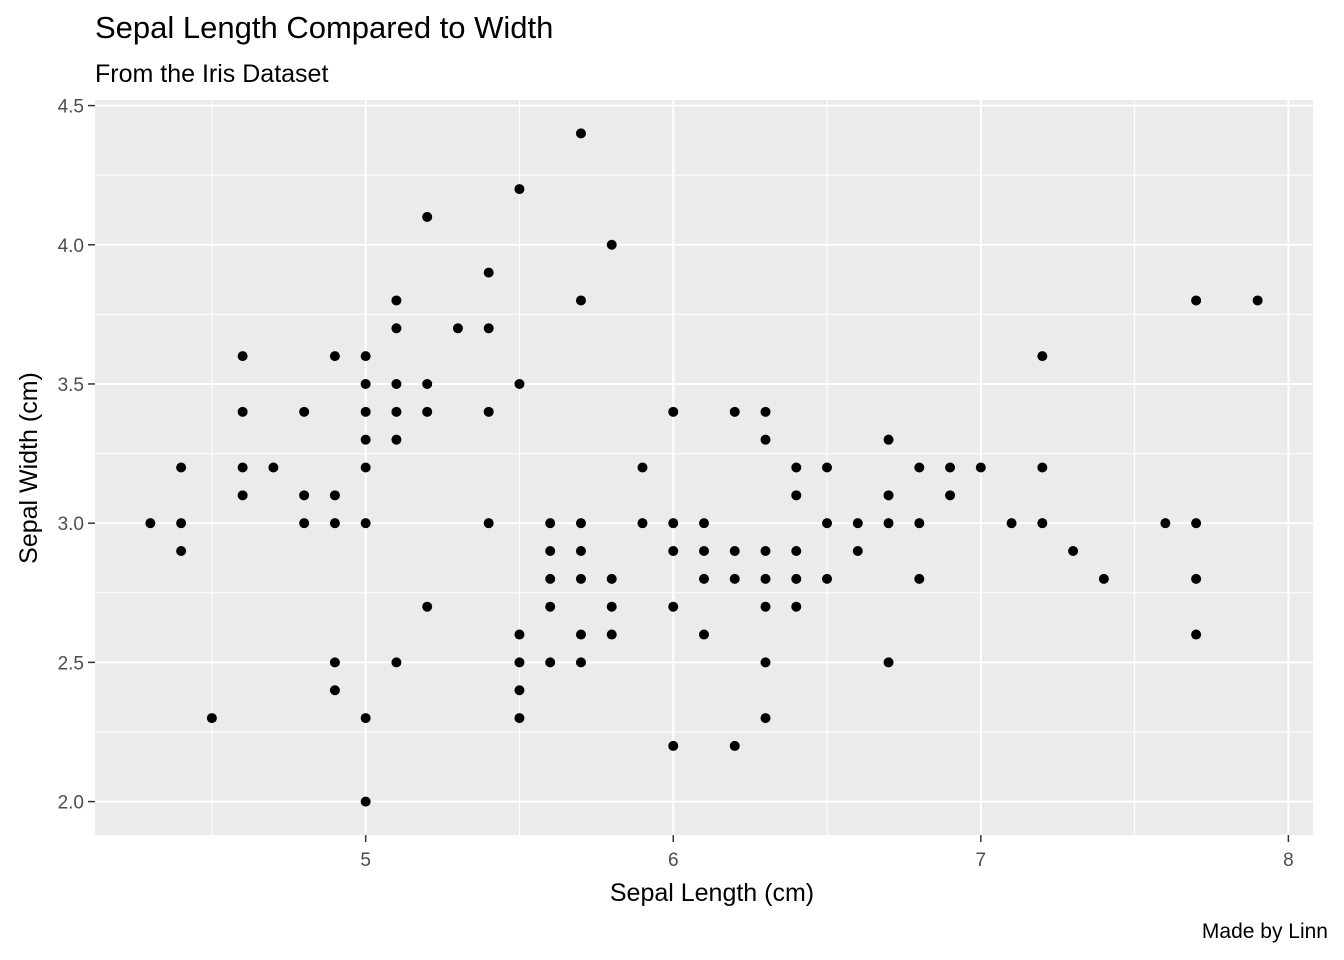 Image resolution: width=1344 pixels, height=960 pixels. What do you see at coordinates (71, 246) in the screenshot?
I see `y-tick-label: 4.0` at bounding box center [71, 246].